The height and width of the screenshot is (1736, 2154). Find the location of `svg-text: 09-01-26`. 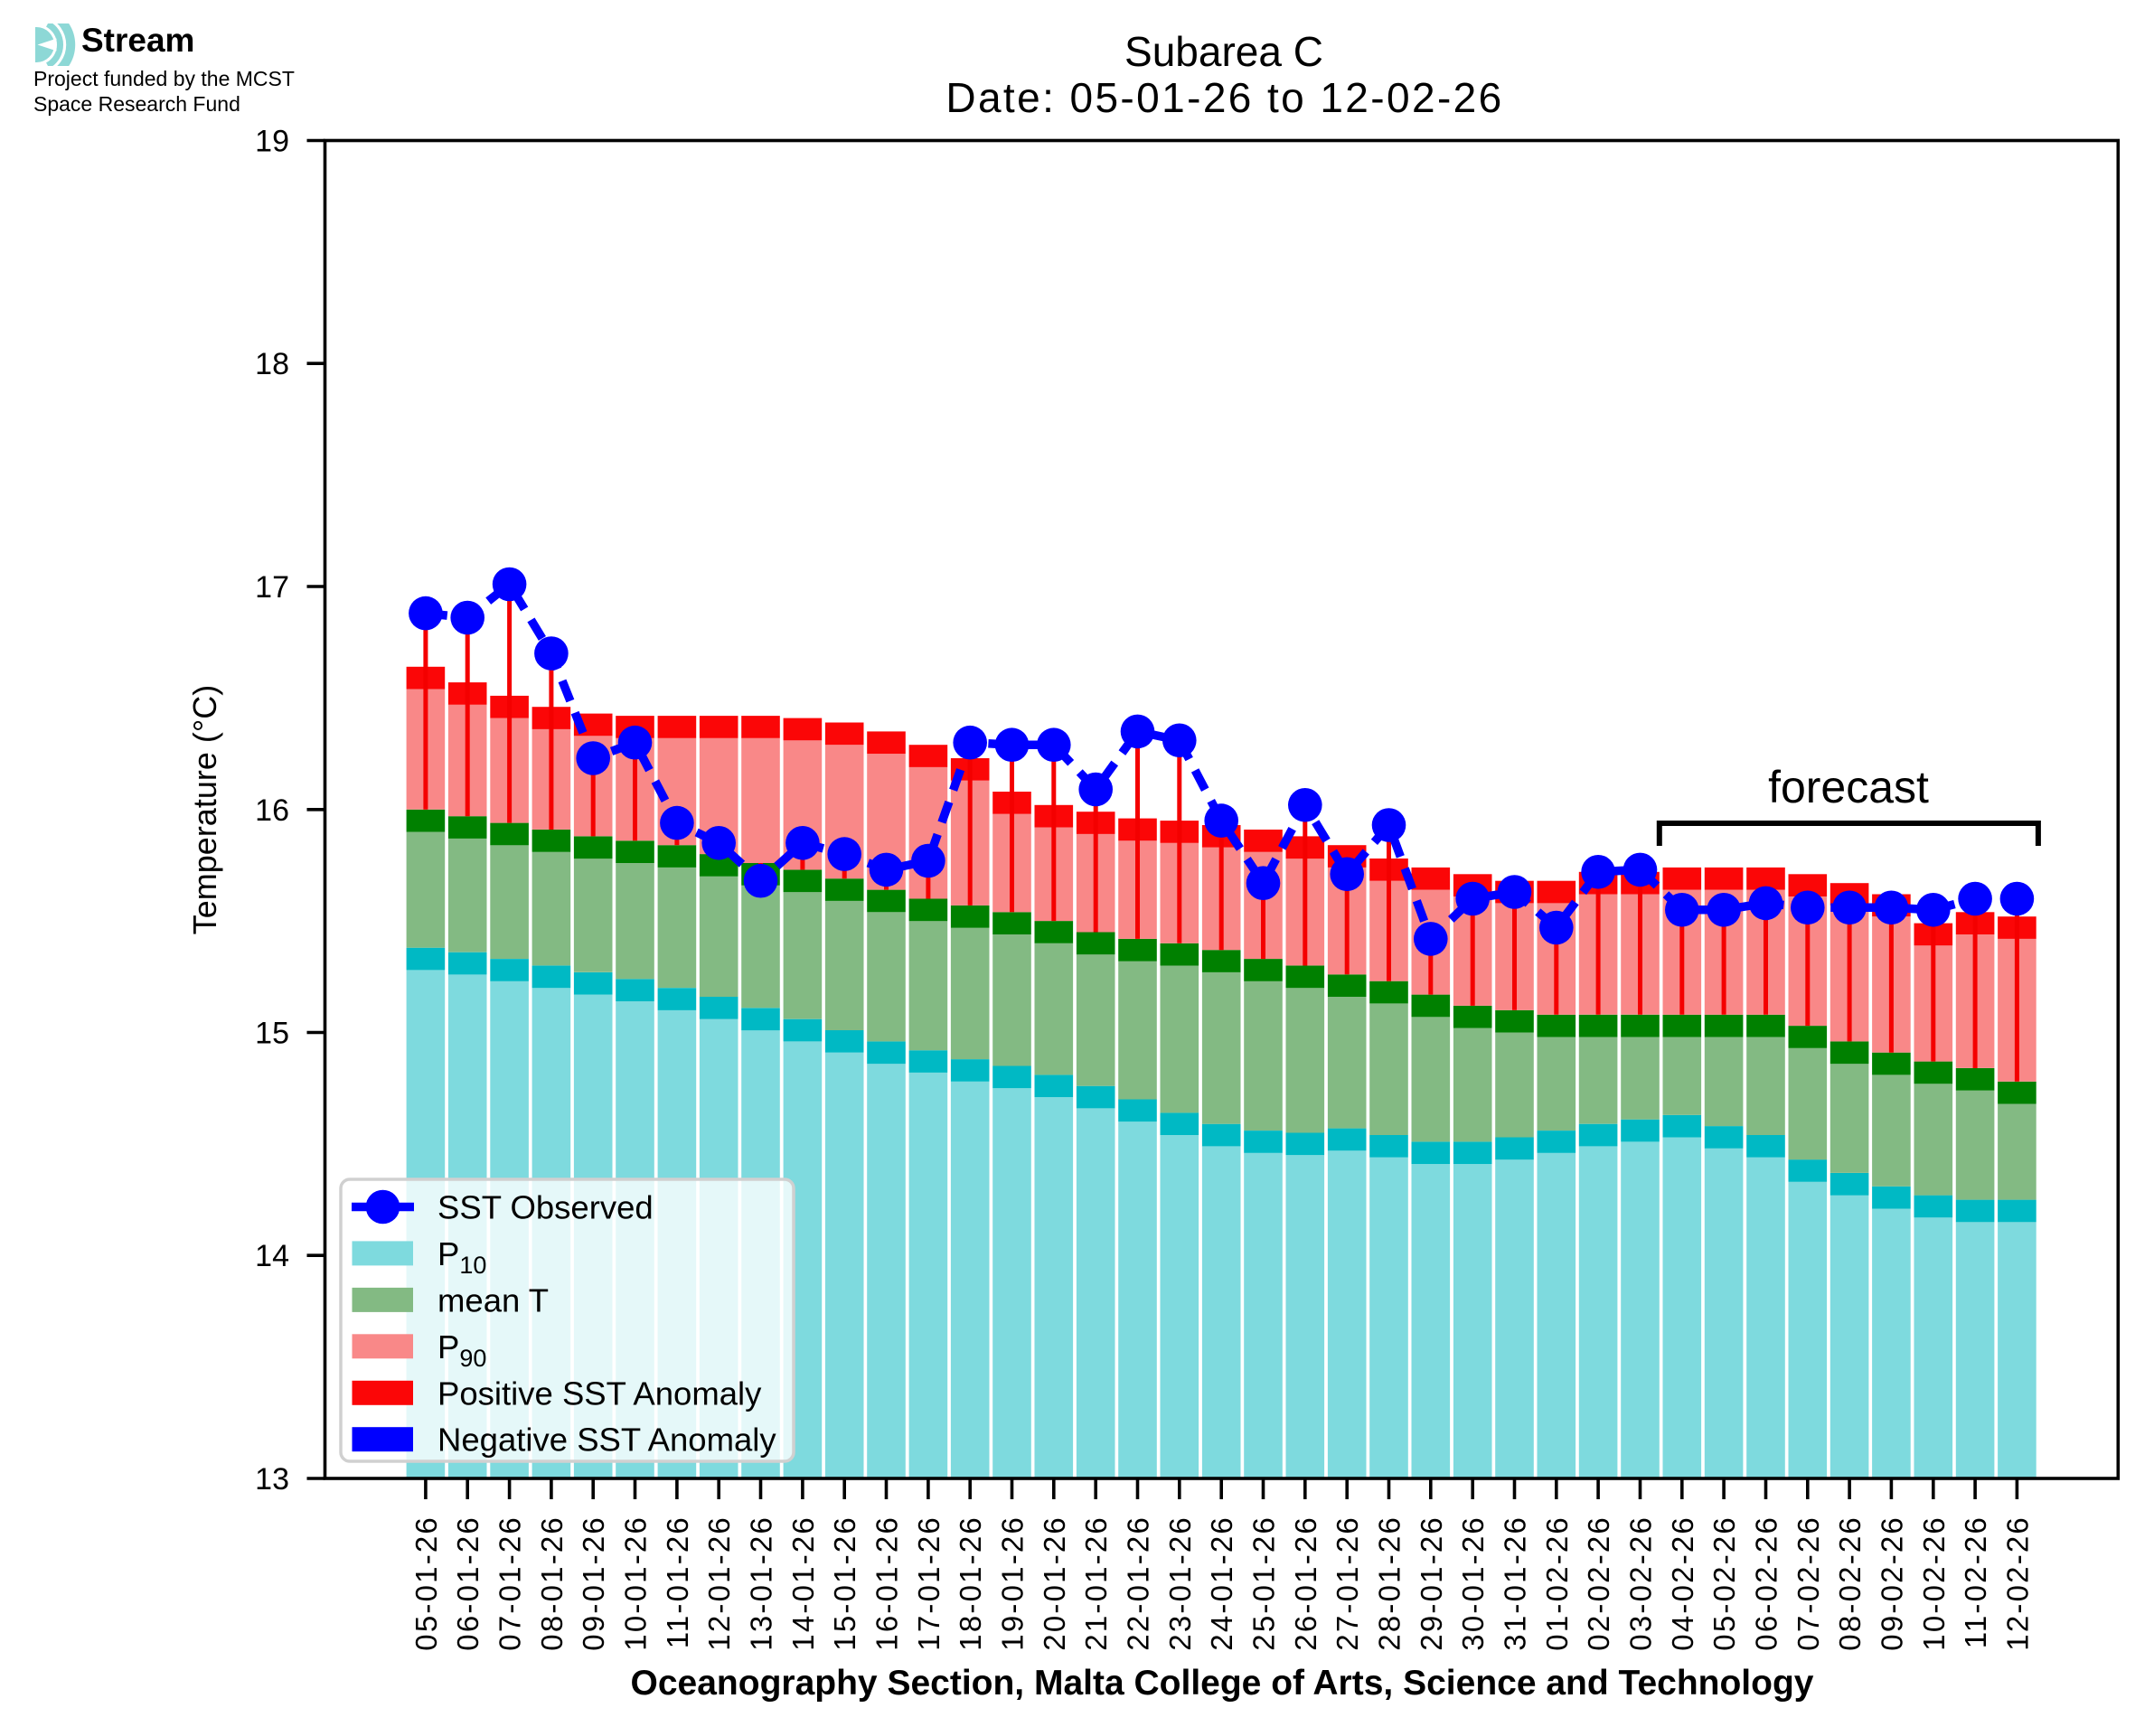

svg-text: 09-01-26 is located at coordinates (593, 1583).